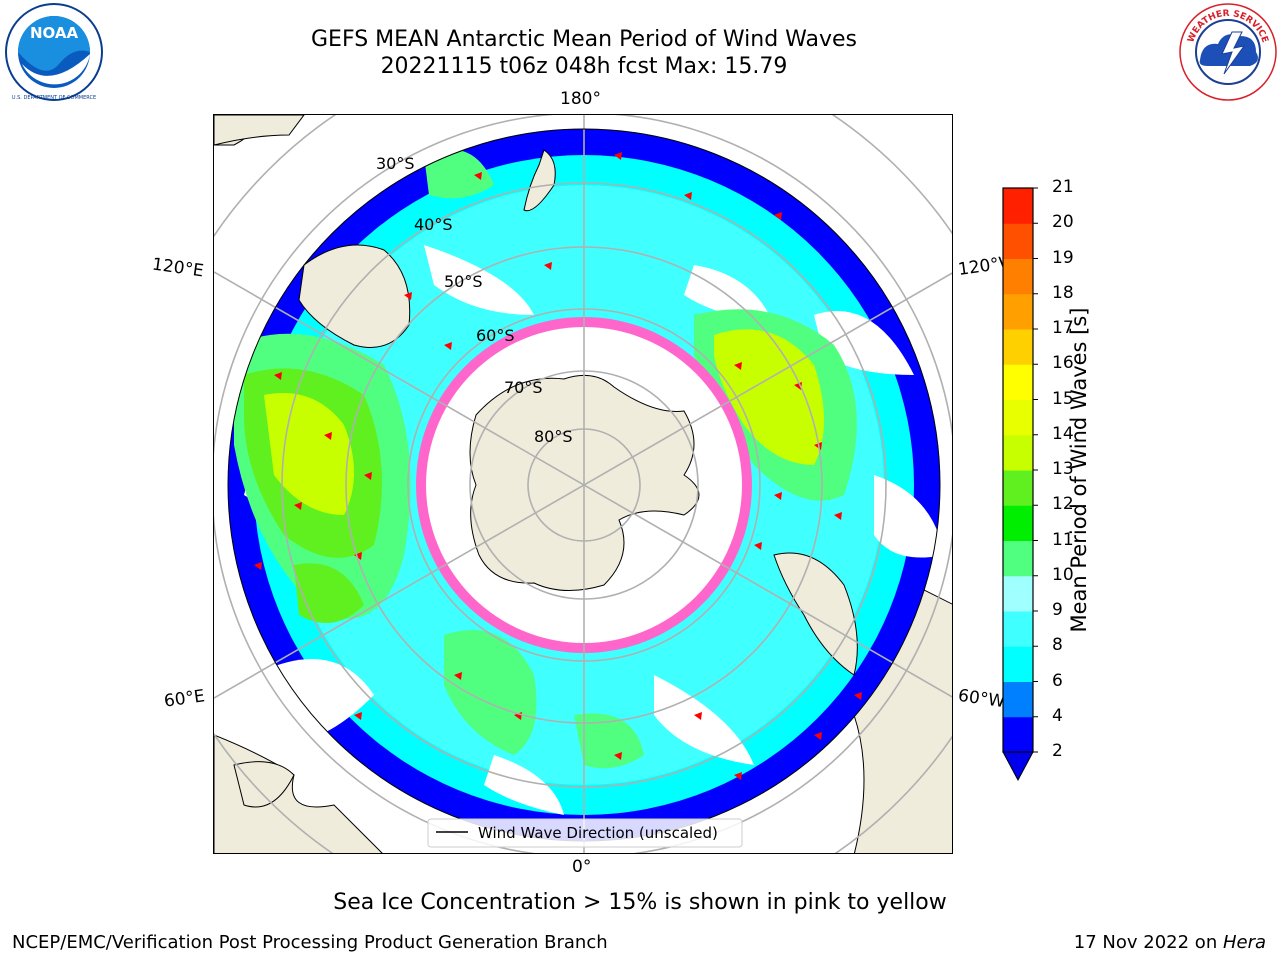 Image resolution: width=1280 pixels, height=960 pixels. What do you see at coordinates (395, 163) in the screenshot?
I see `lat-label: 30°S` at bounding box center [395, 163].